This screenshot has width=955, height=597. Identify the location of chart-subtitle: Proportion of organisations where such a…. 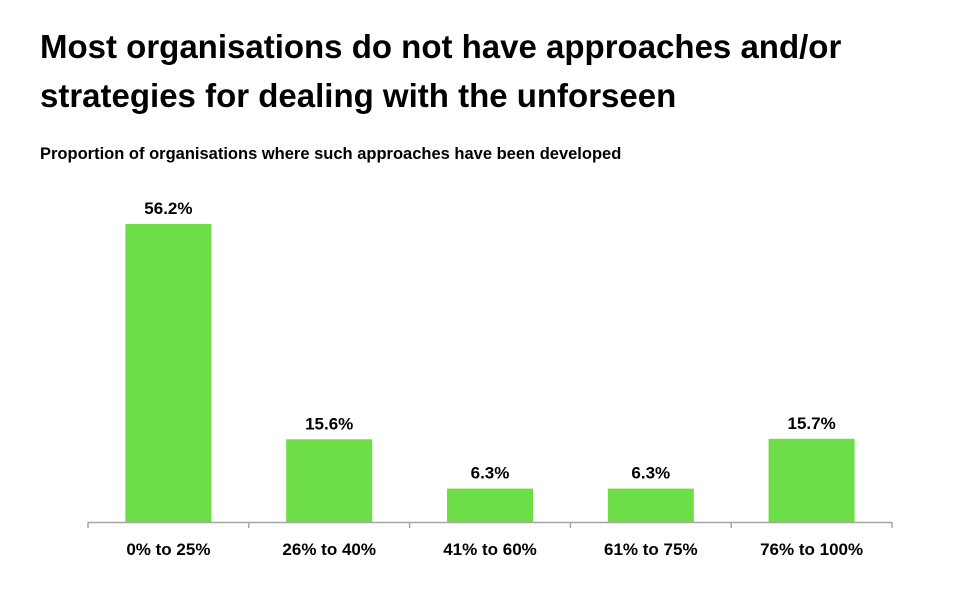
(331, 154).